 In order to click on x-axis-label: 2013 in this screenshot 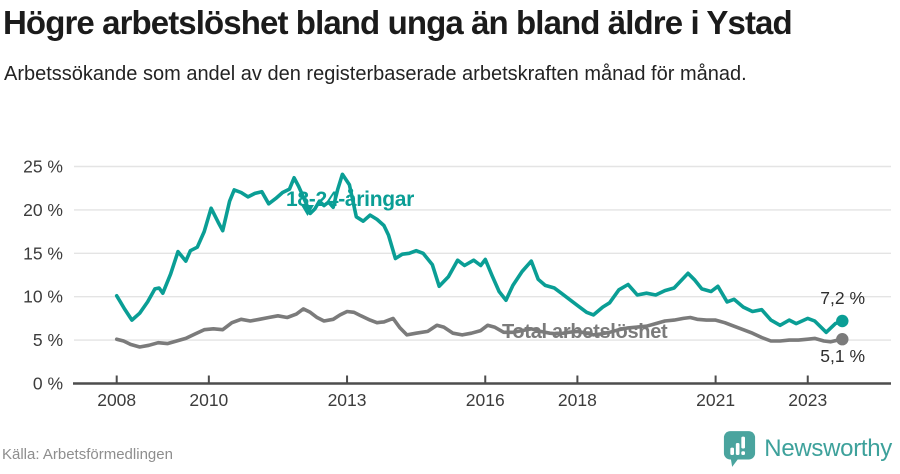, I will do `click(347, 400)`.